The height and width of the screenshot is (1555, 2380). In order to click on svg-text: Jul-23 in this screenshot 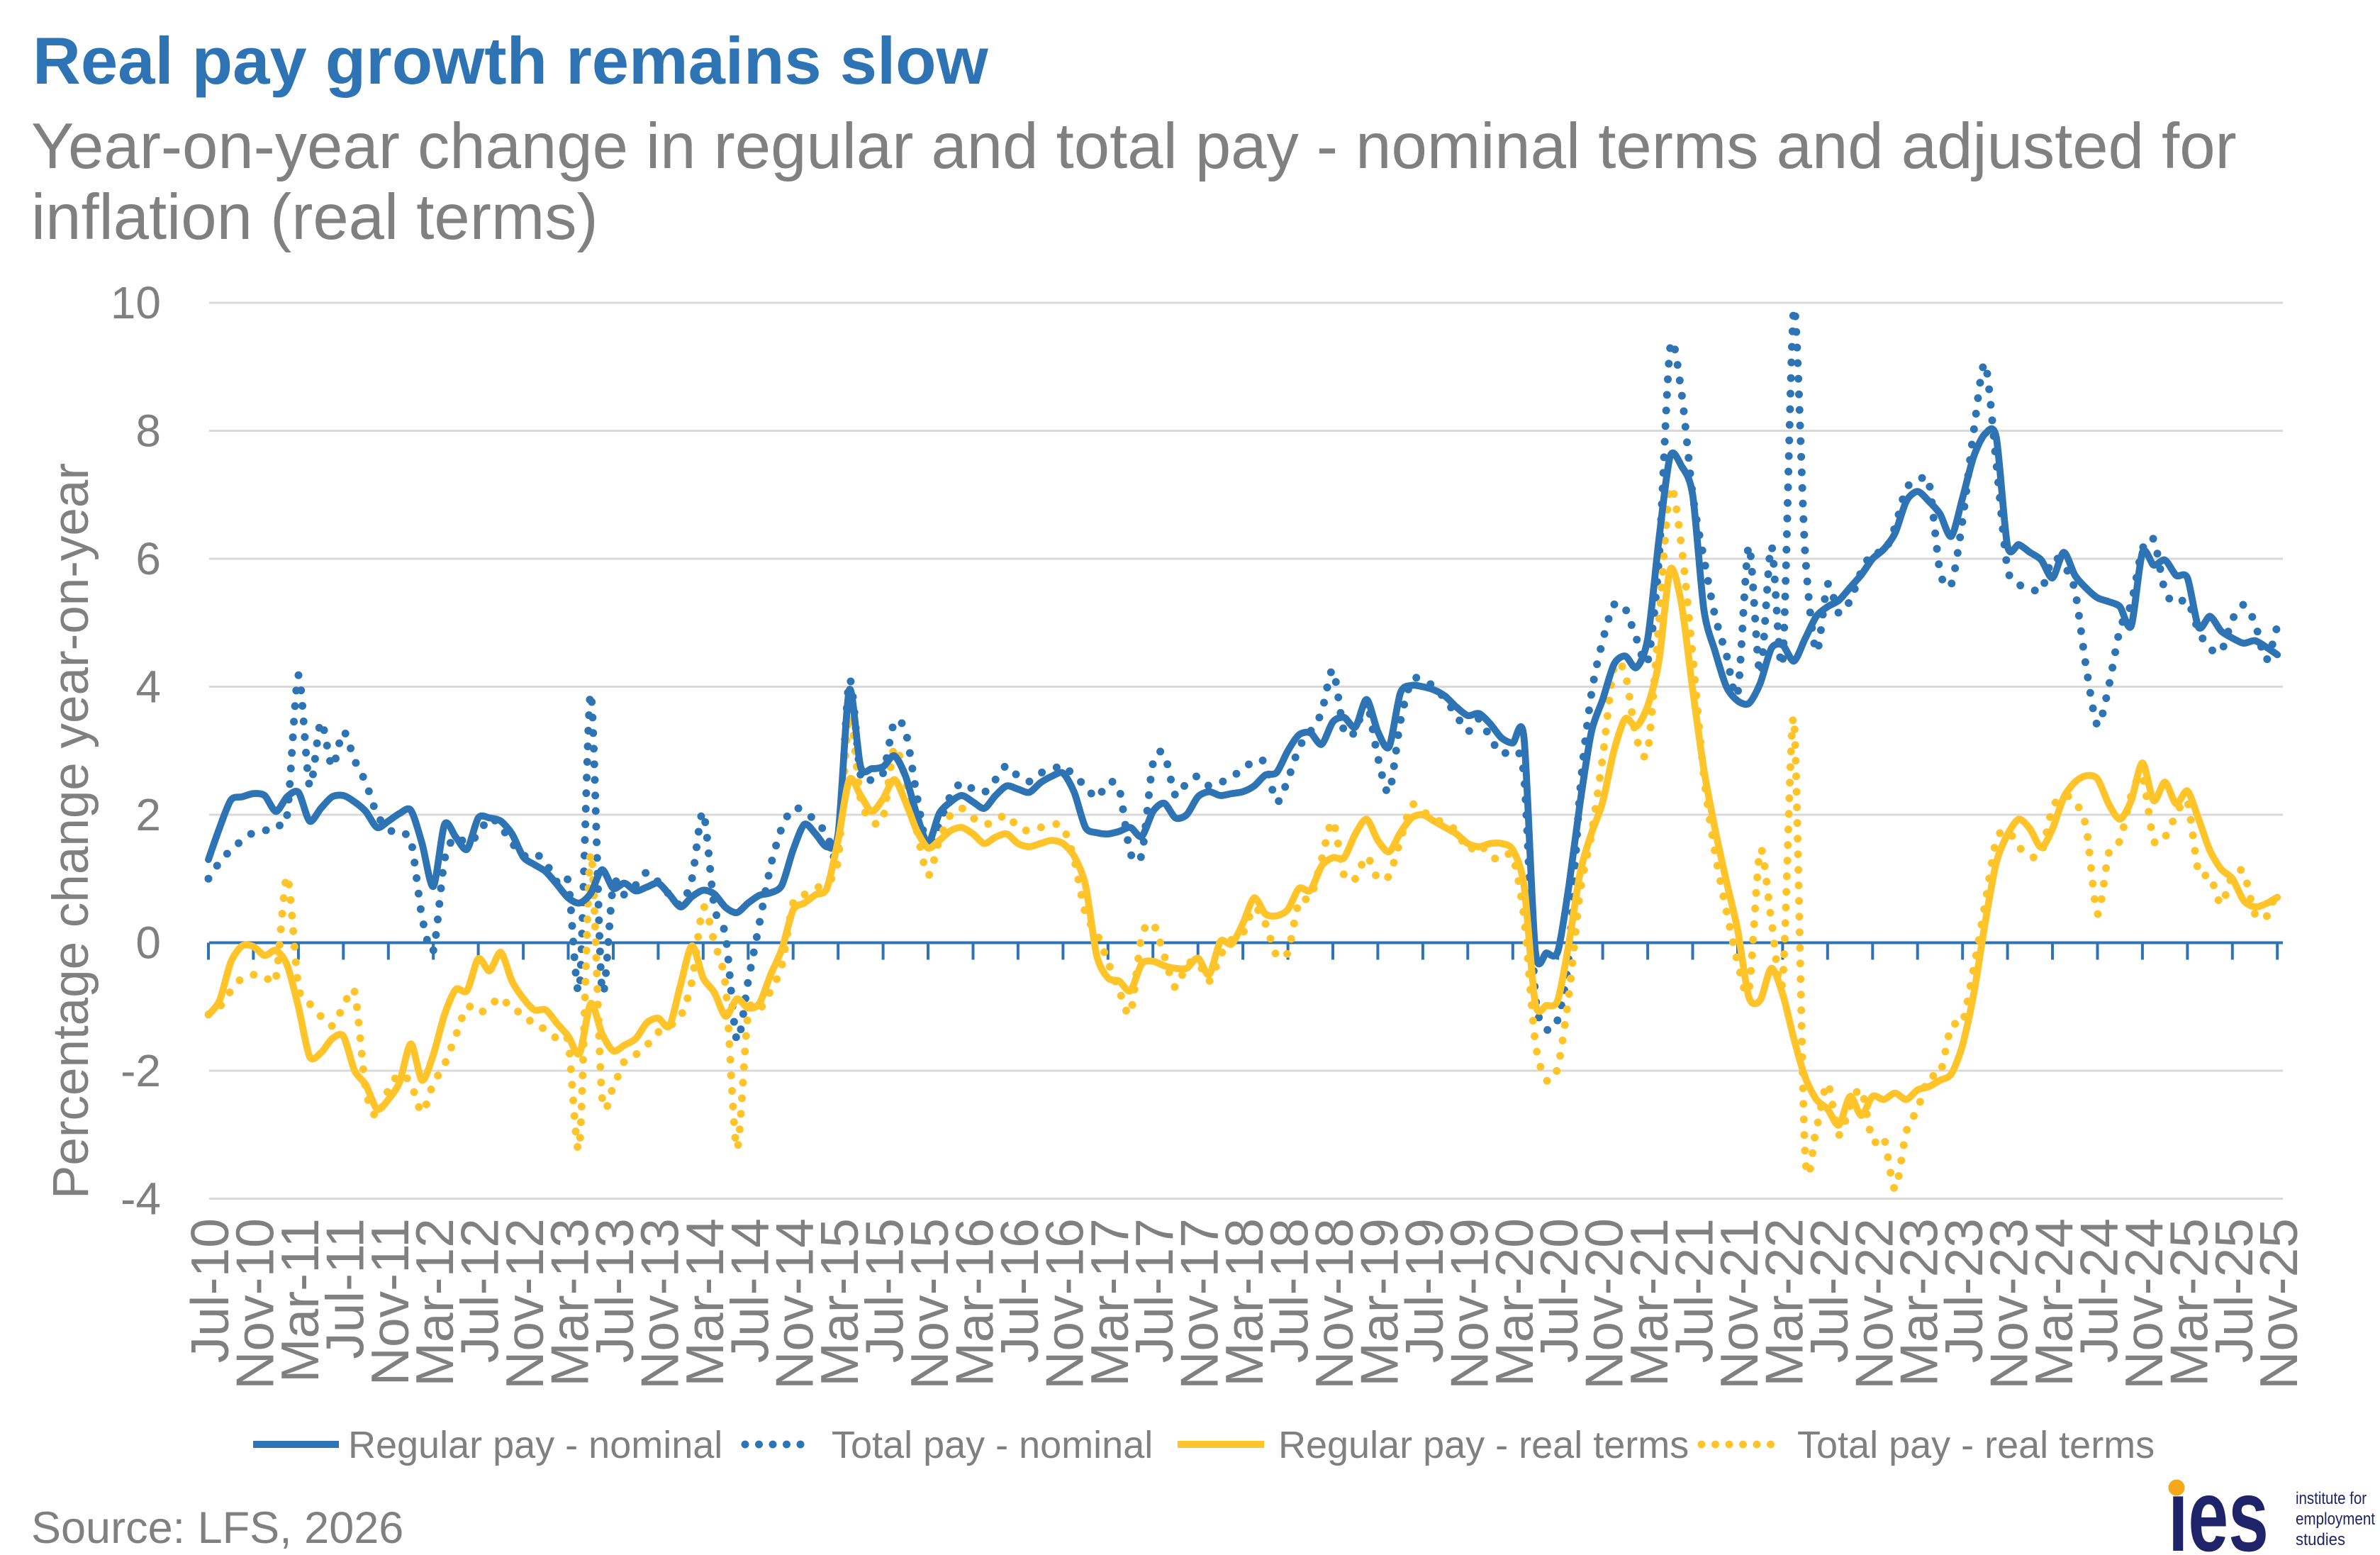, I will do `click(1964, 1290)`.